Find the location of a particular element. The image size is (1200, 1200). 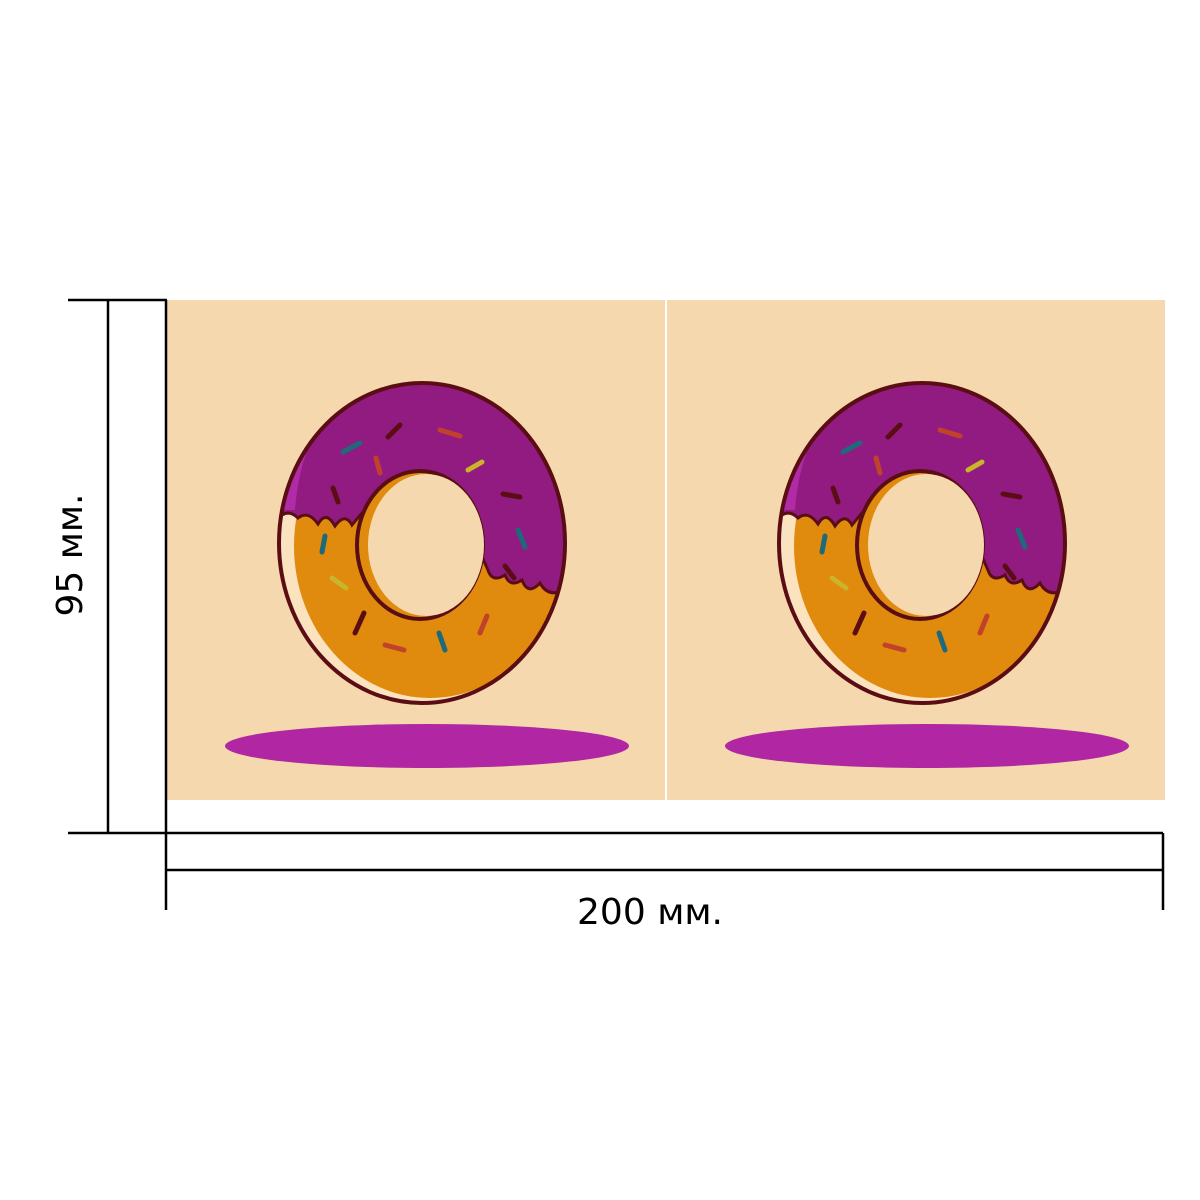

width-dimension: 200 мм. is located at coordinates (664, 882).